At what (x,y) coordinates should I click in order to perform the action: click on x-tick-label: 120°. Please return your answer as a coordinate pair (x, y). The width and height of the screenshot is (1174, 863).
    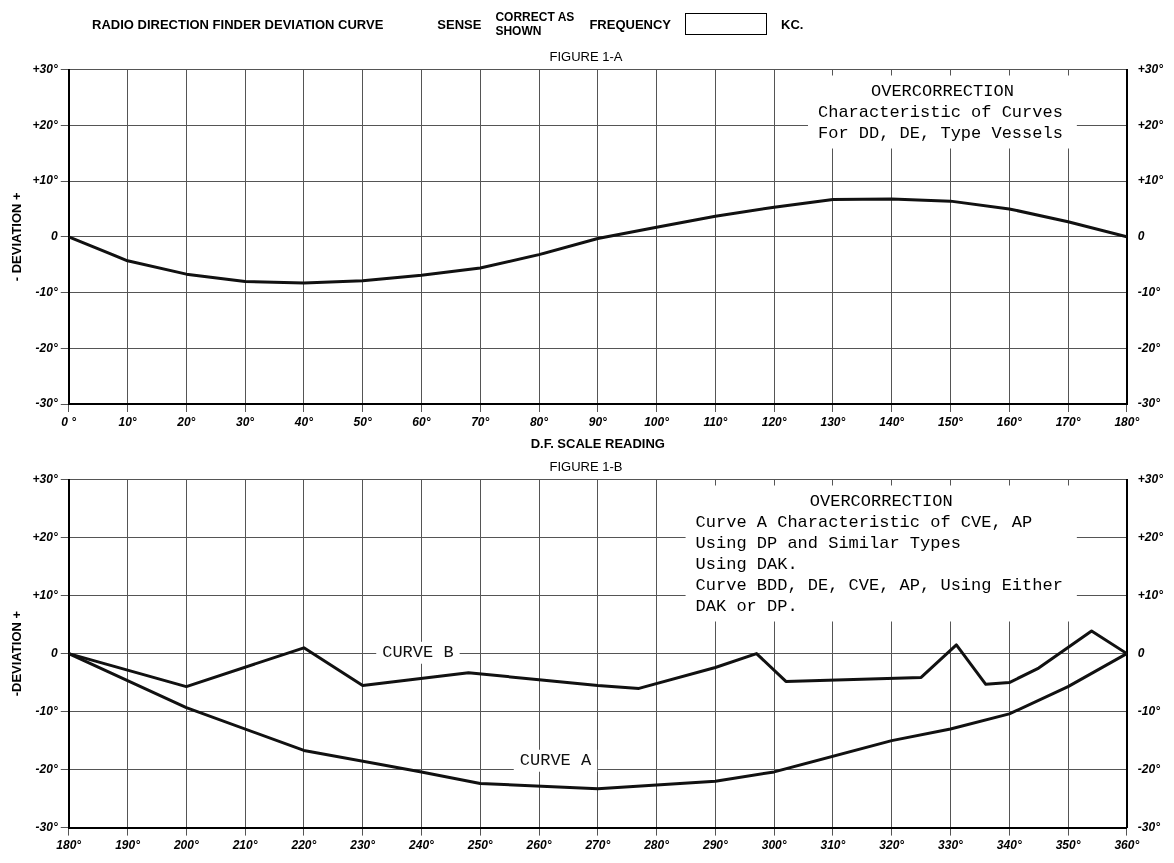
    Looking at the image, I should click on (774, 421).